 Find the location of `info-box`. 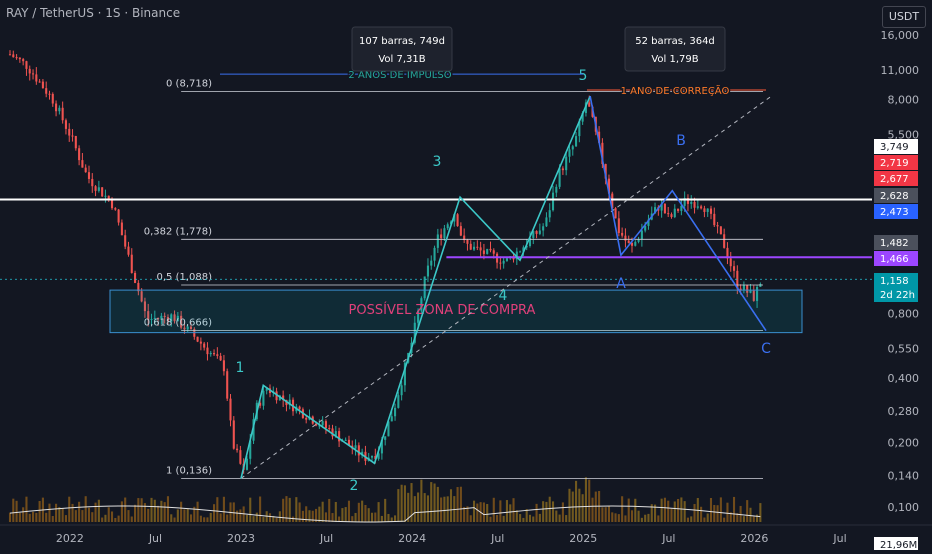

info-box is located at coordinates (675, 49).